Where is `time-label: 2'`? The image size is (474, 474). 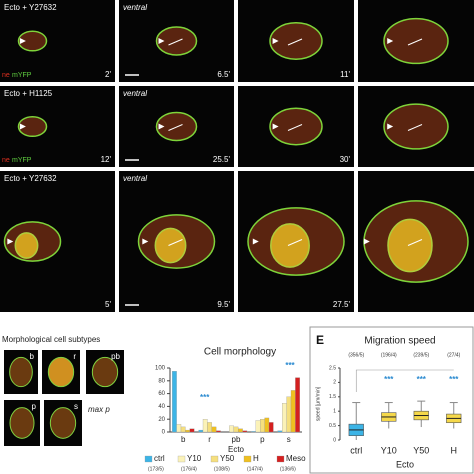
time-label: 2' is located at coordinates (108, 74).